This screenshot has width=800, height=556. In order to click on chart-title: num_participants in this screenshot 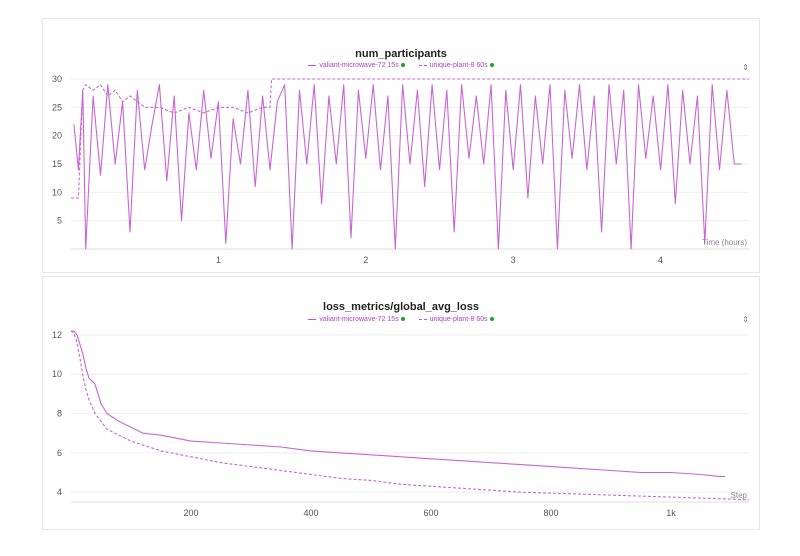, I will do `click(401, 54)`.